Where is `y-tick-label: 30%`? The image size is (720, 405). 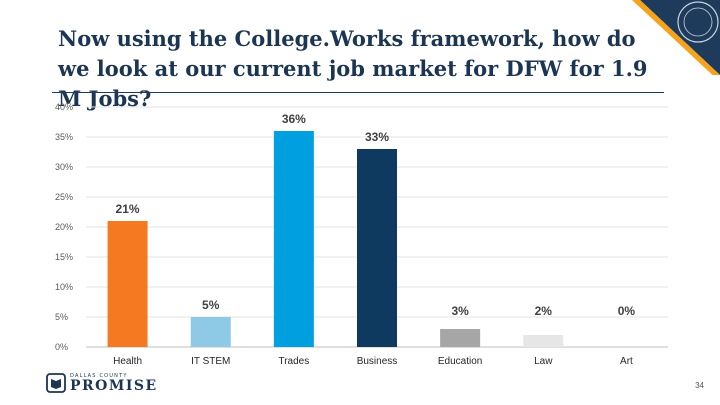
y-tick-label: 30% is located at coordinates (64, 167).